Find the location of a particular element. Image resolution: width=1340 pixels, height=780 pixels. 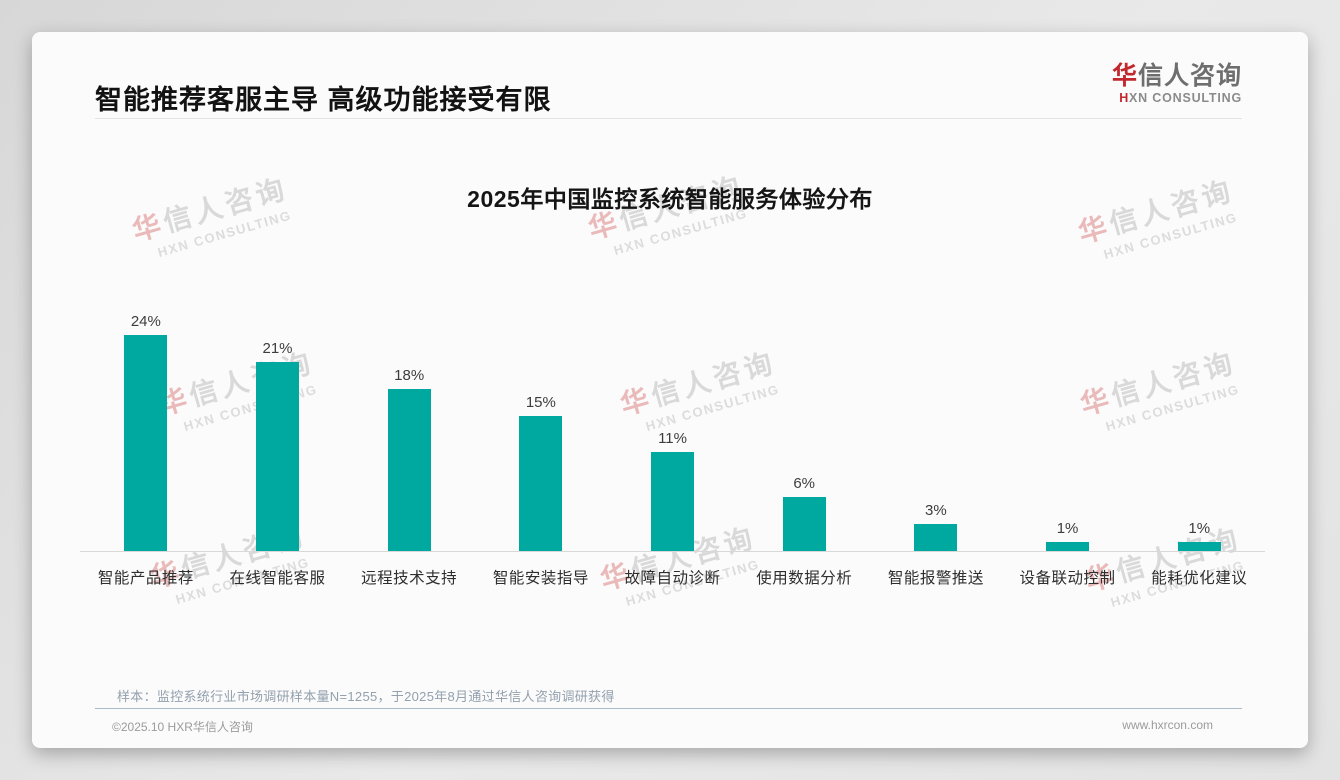

x-axis-category-label: 远程技术支持 is located at coordinates (409, 578).